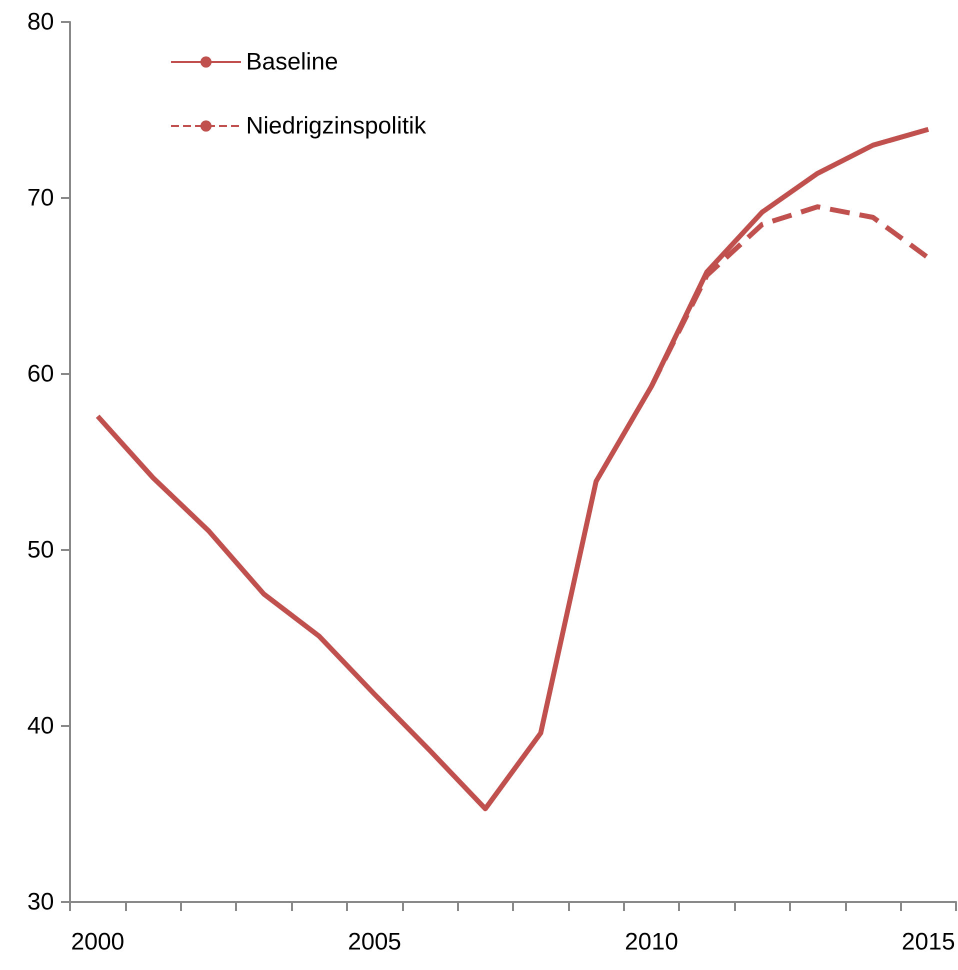  Describe the element at coordinates (40, 902) in the screenshot. I see `y-tick-label: 30` at that location.